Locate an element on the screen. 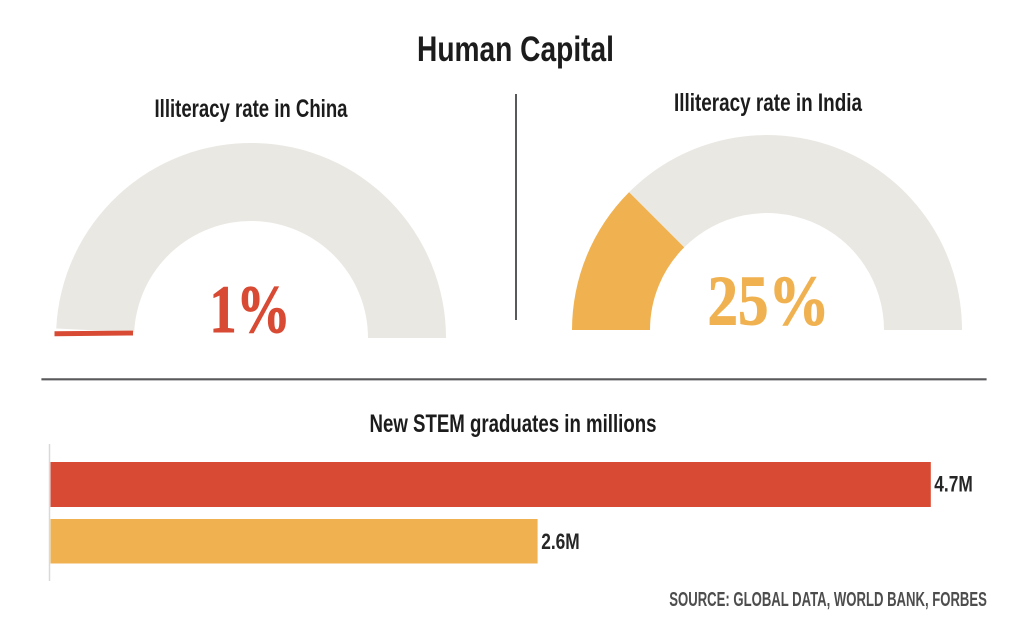 The image size is (1024, 638). svg-text: Human Capital is located at coordinates (515, 49).